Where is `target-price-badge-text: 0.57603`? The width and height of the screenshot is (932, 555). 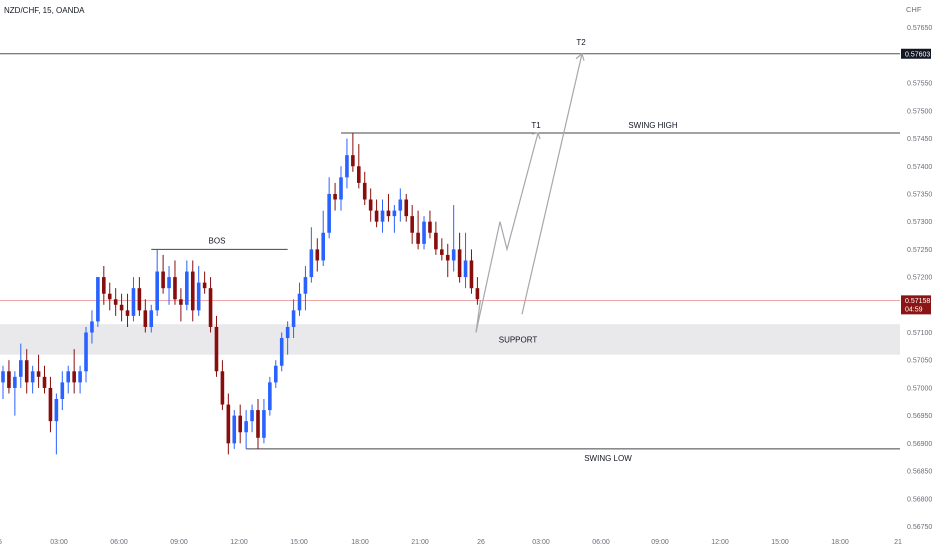 target-price-badge-text: 0.57603 is located at coordinates (917, 54).